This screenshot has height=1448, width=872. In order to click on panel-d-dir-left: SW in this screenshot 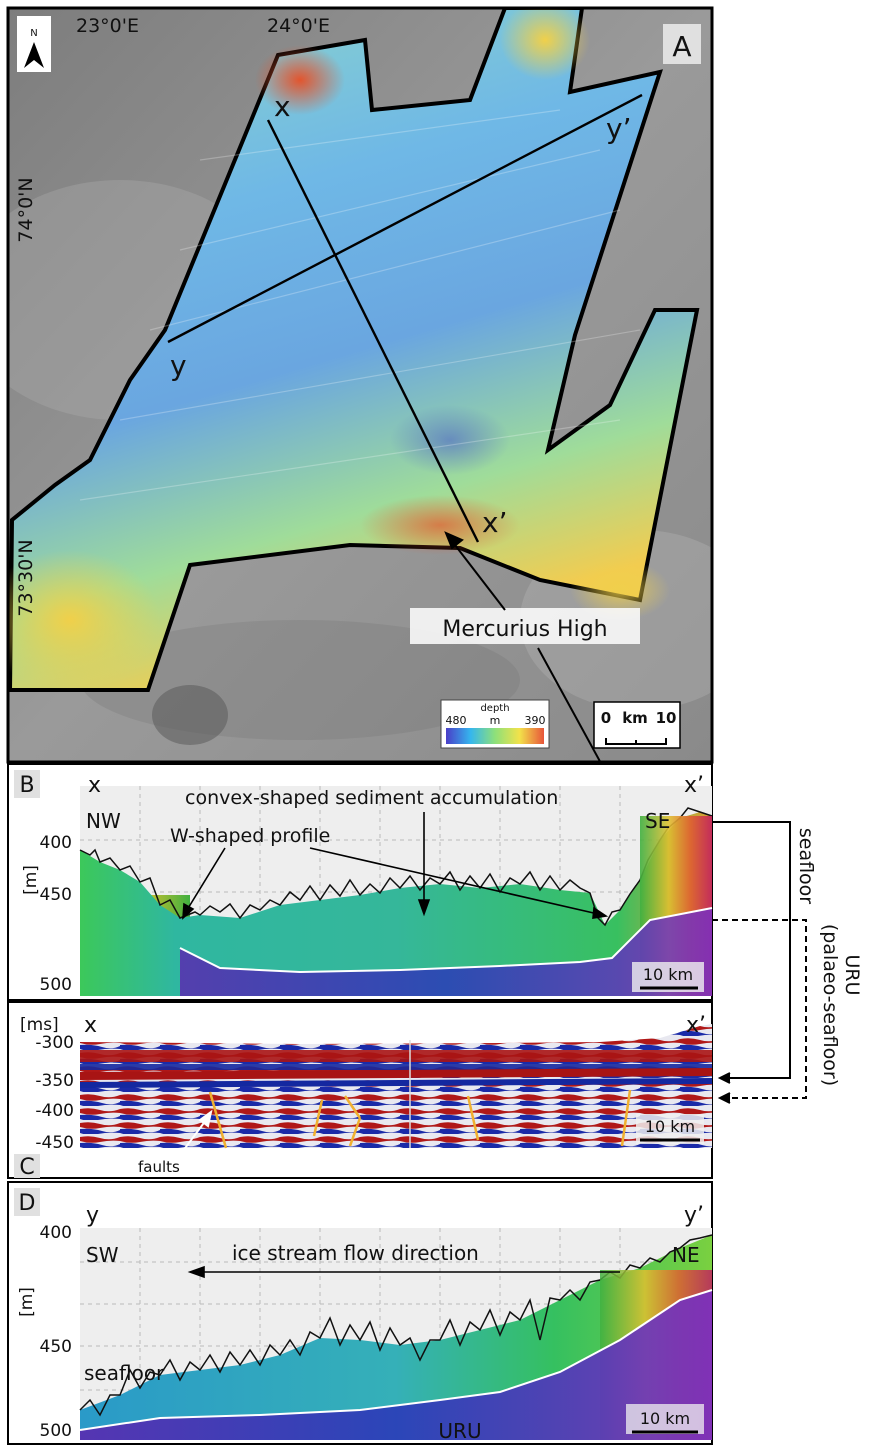, I will do `click(102, 1255)`.